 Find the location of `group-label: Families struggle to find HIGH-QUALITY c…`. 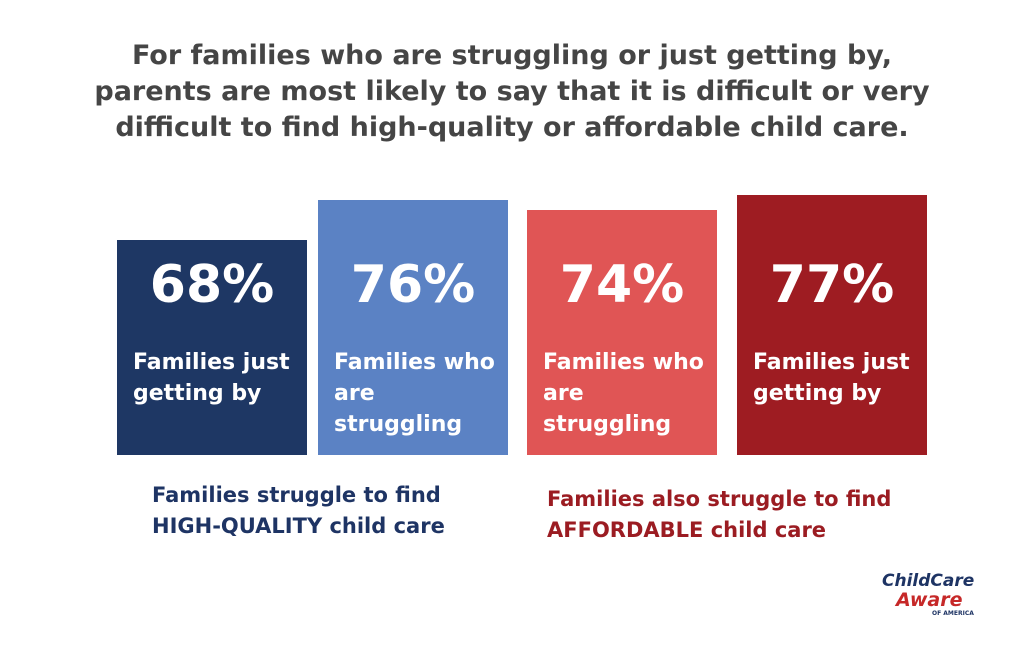

group-label: Families struggle to find HIGH-QUALITY c… is located at coordinates (298, 510).